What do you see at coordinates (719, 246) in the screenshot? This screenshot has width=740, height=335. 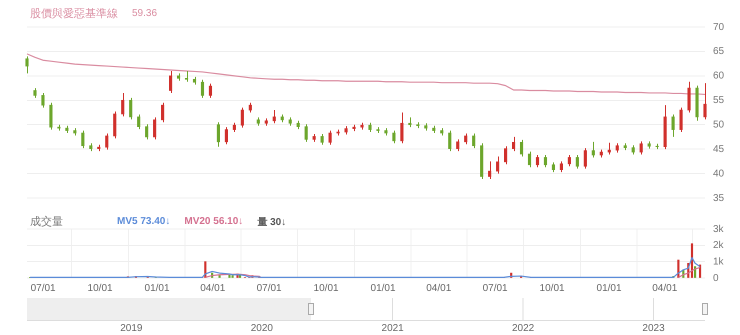 I see `y-tick-label: 2k` at bounding box center [719, 246].